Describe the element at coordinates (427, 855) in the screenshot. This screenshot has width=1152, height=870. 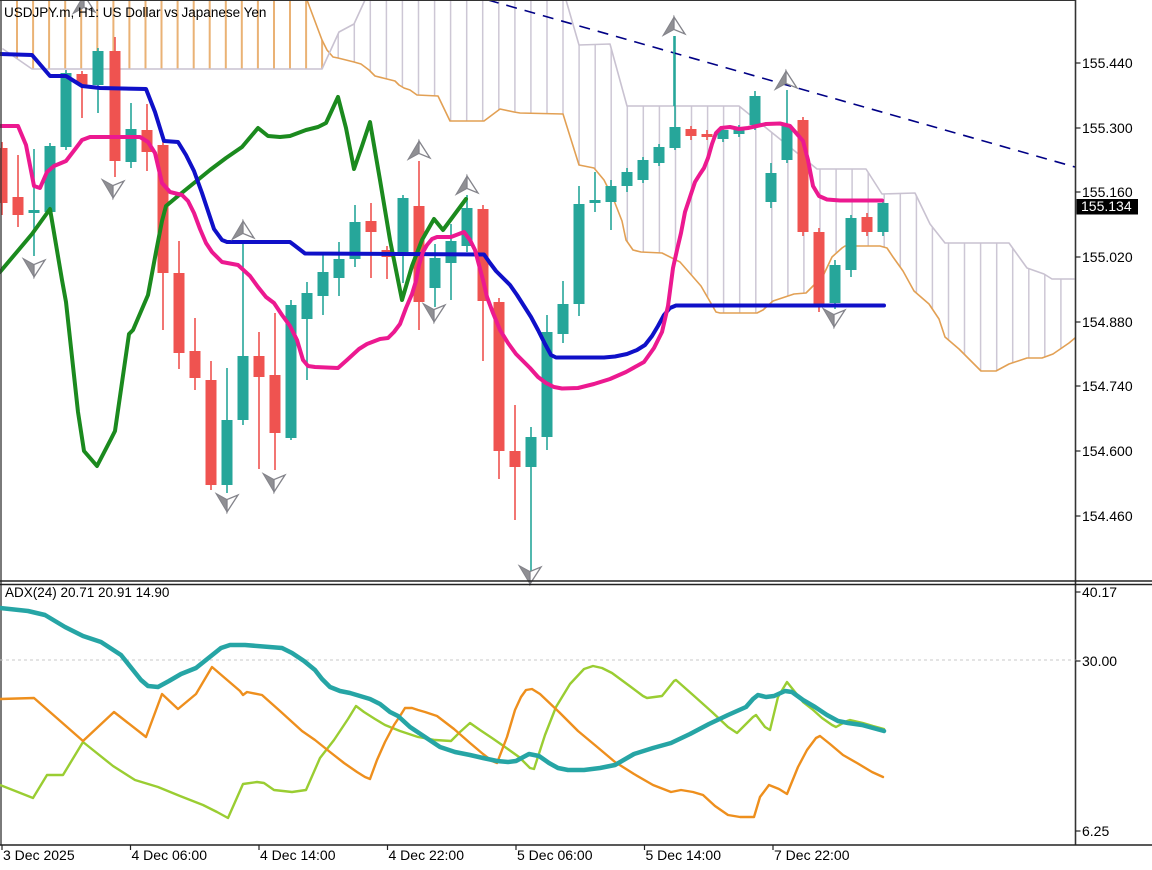
I see `svg-text: 4 Dec 22:00` at that location.